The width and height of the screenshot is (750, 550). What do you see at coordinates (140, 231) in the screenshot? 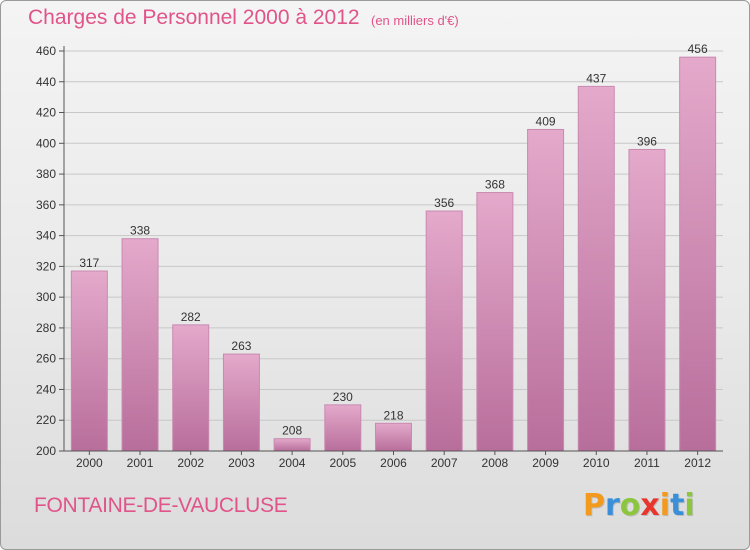
I see `data-label: 338` at bounding box center [140, 231].